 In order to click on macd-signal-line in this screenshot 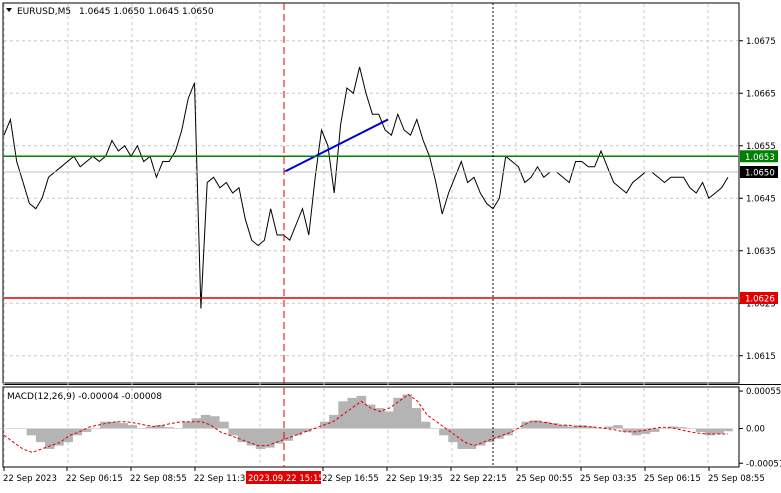, I will do `click(365, 423)`.